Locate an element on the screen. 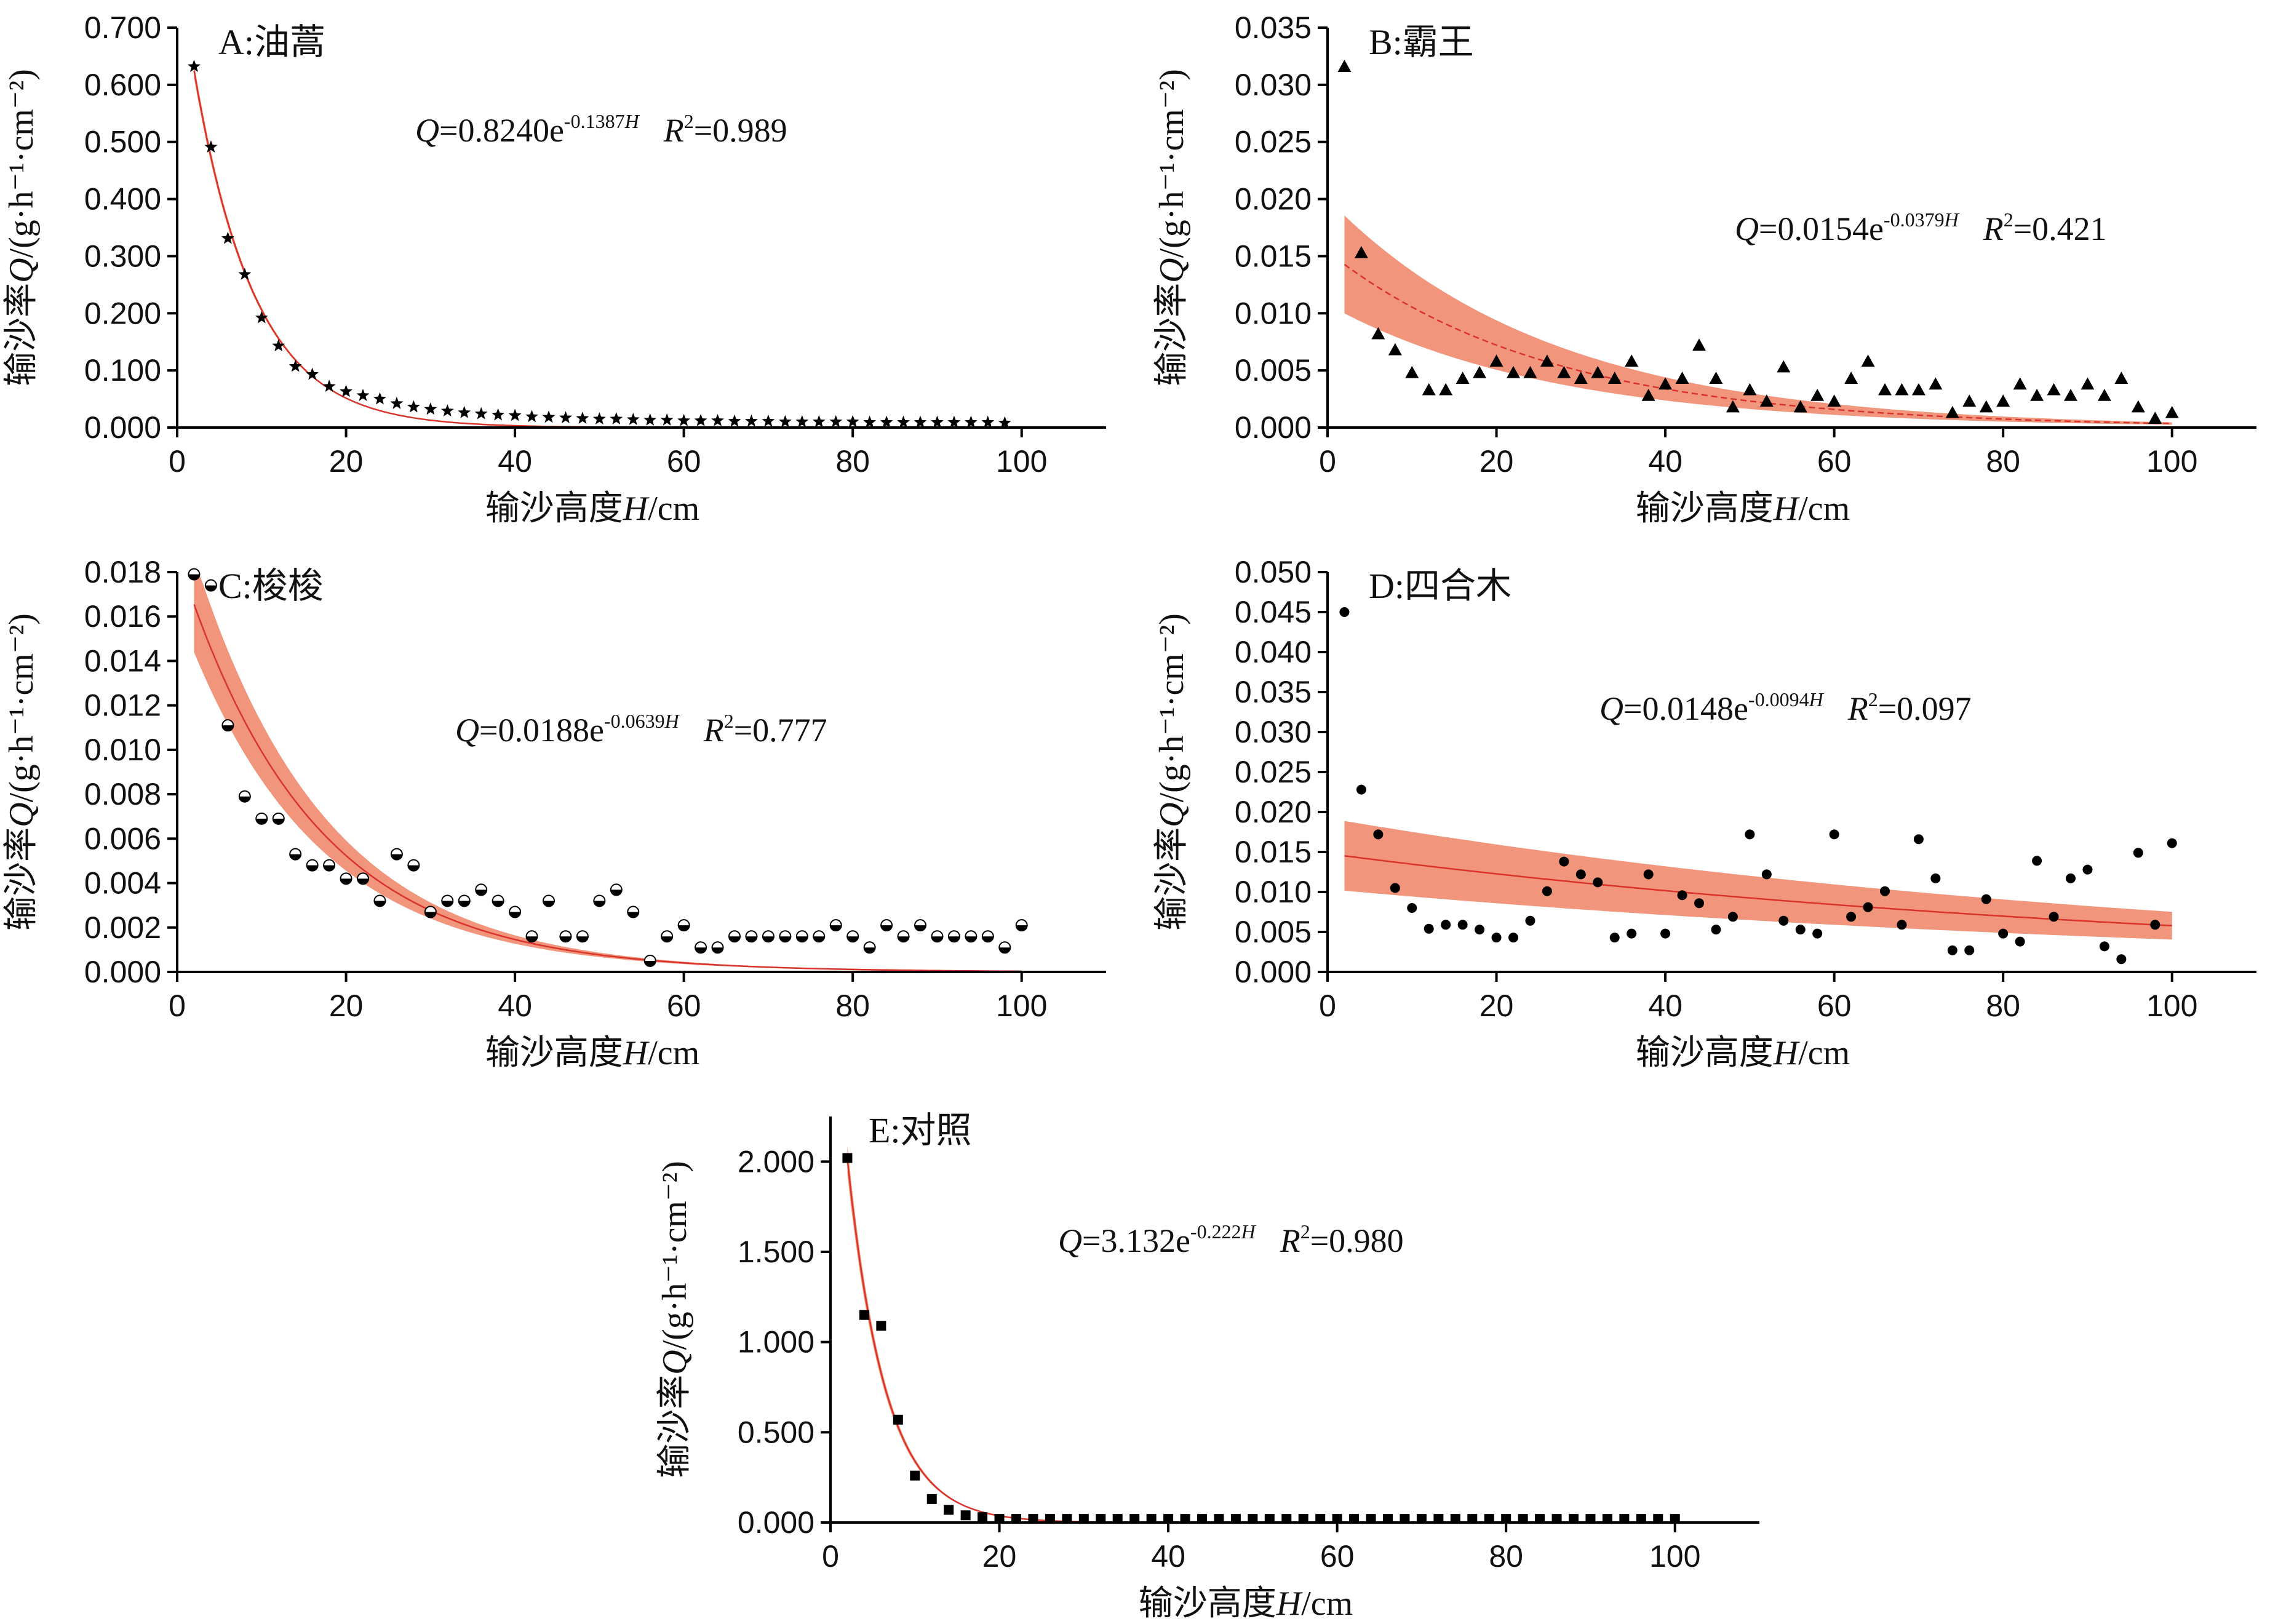 This screenshot has width=2270, height=1624. y-tick-label: 0.008 is located at coordinates (122, 794).